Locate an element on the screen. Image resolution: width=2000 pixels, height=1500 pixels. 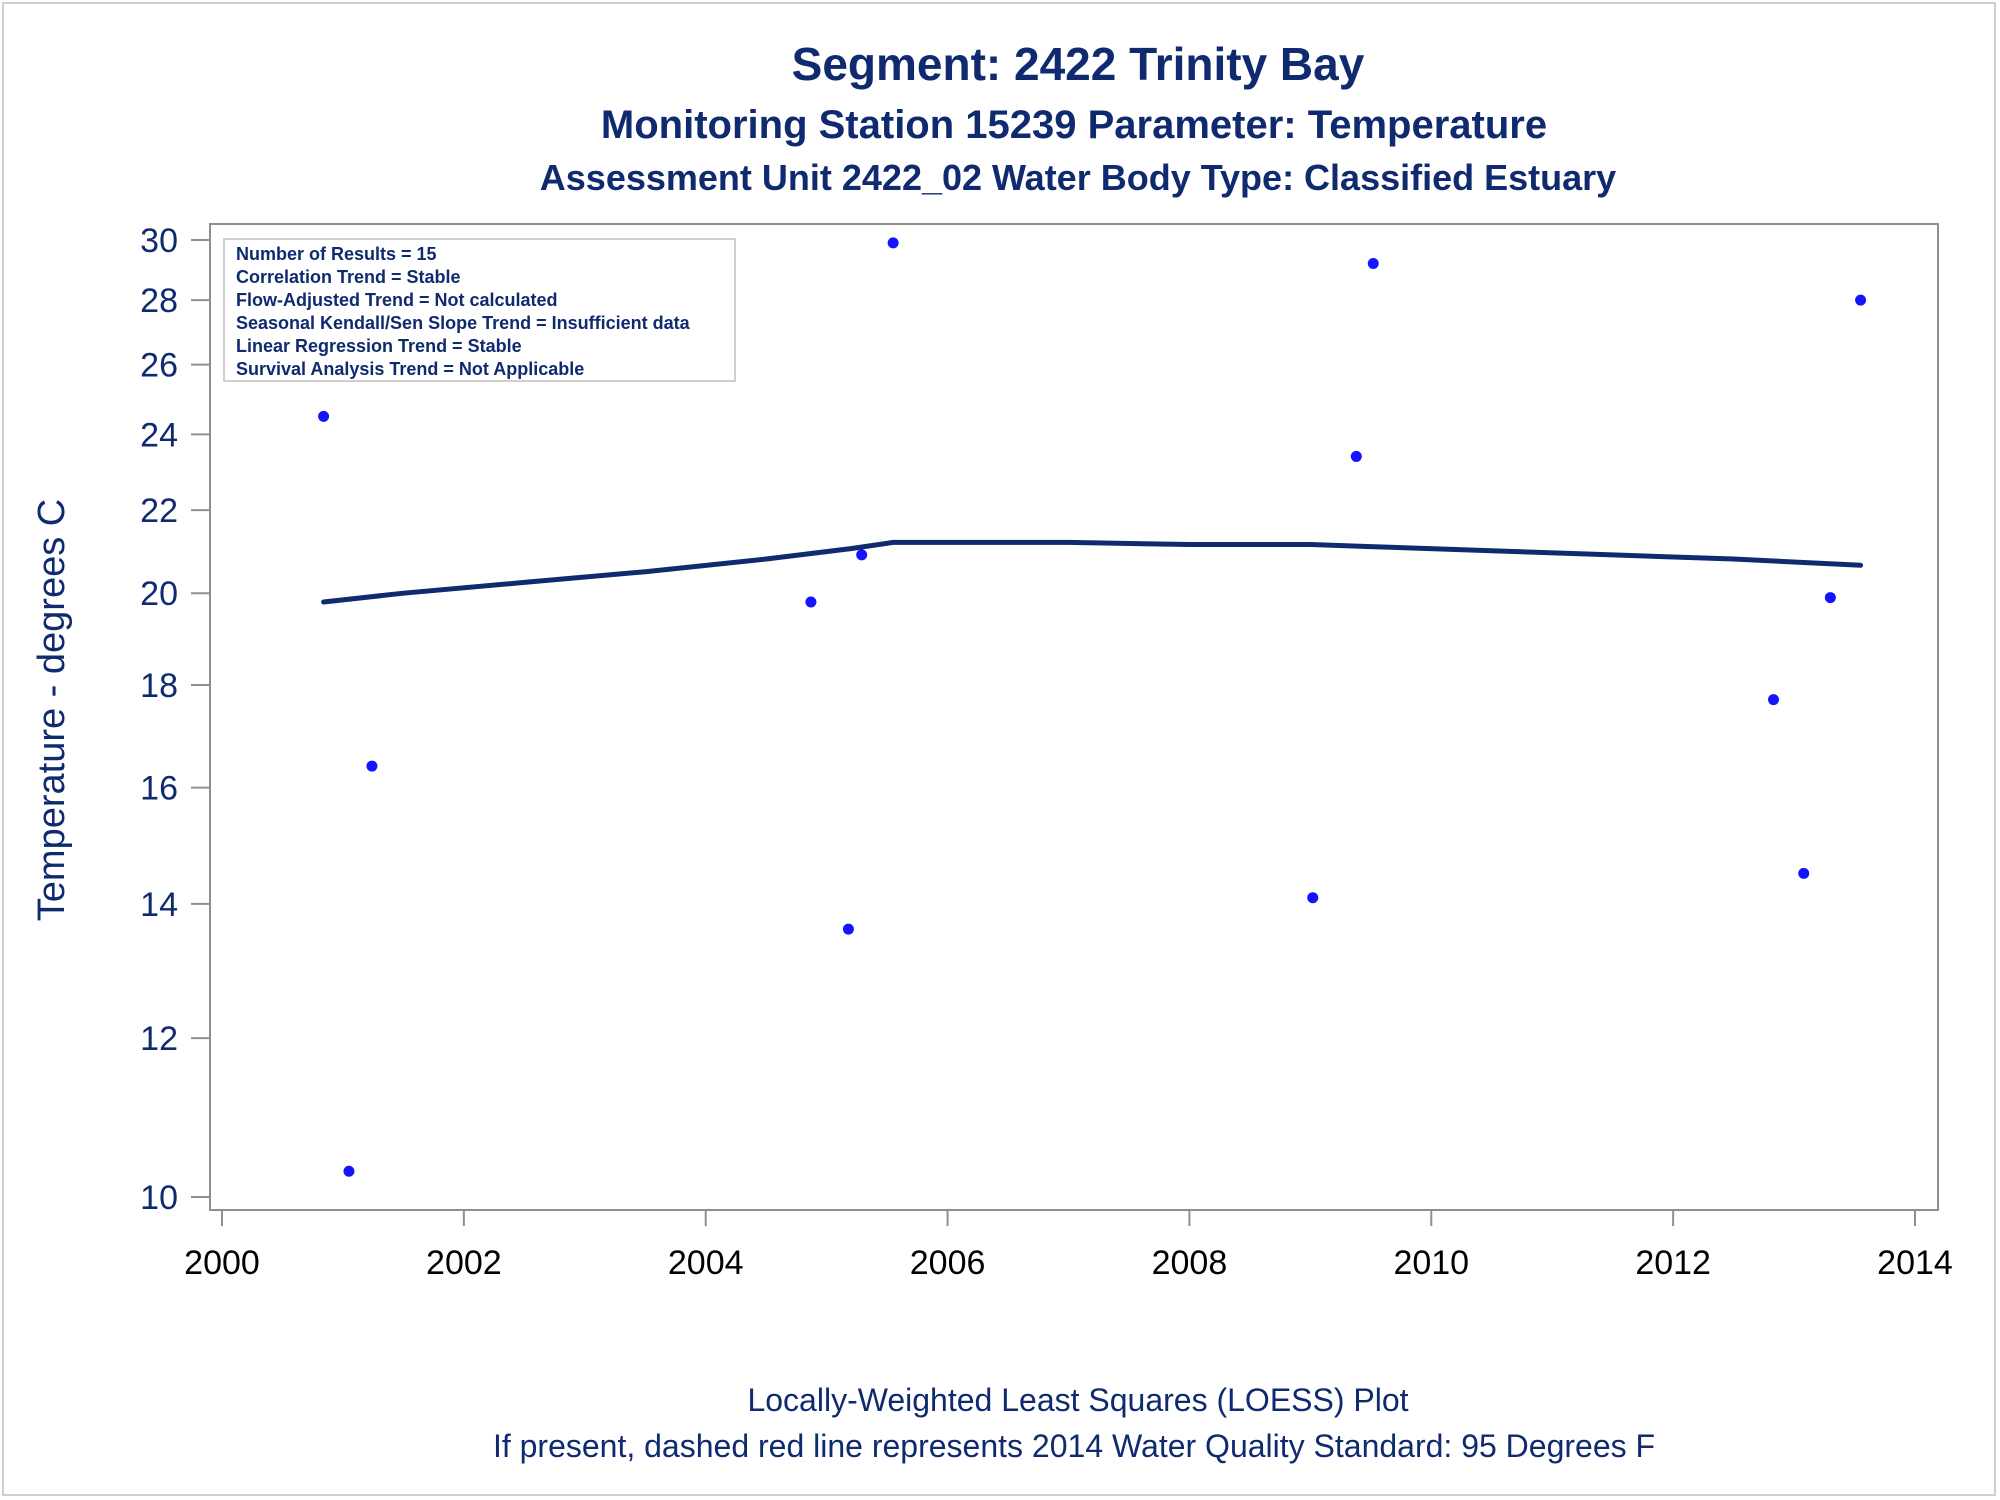
x-tick-label: 2004 is located at coordinates (706, 1263).